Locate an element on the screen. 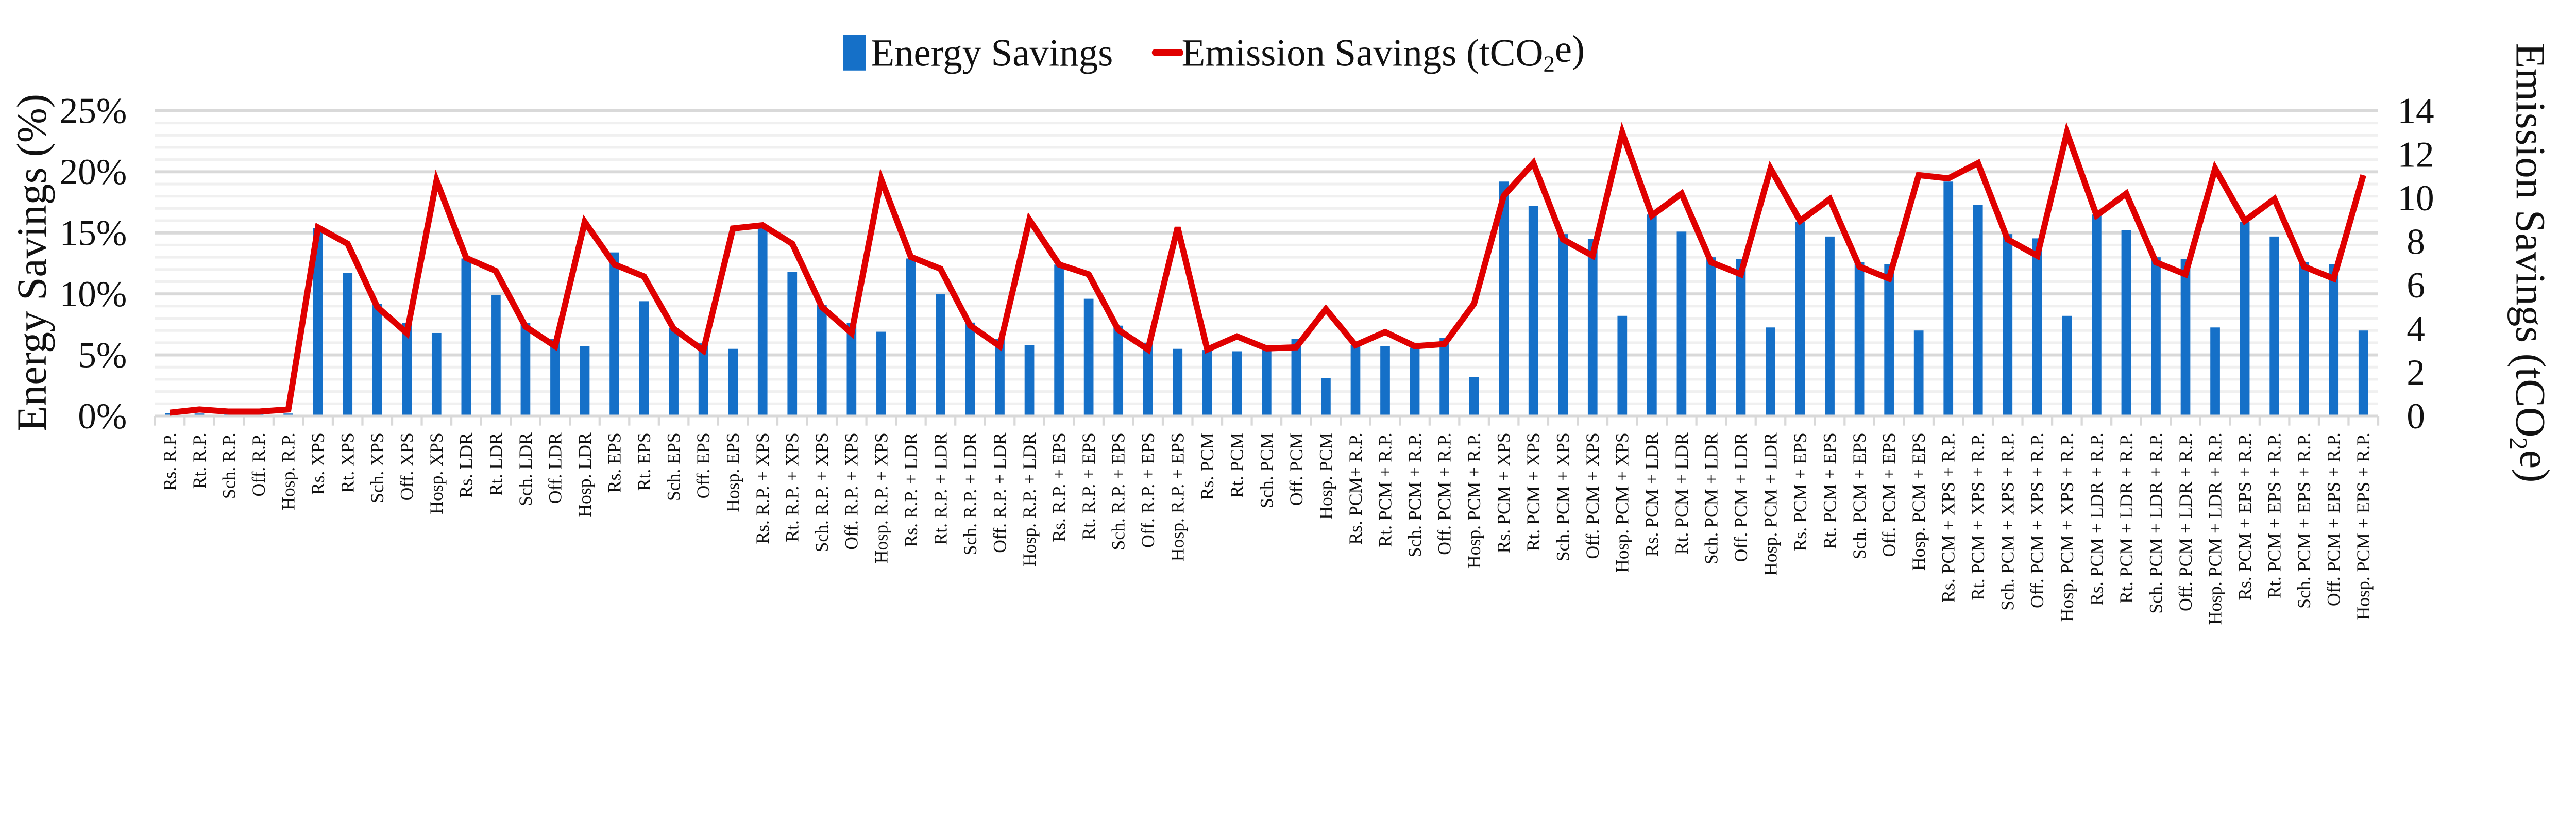 This screenshot has width=2576, height=817. y-tick-label: 10% is located at coordinates (93, 294).